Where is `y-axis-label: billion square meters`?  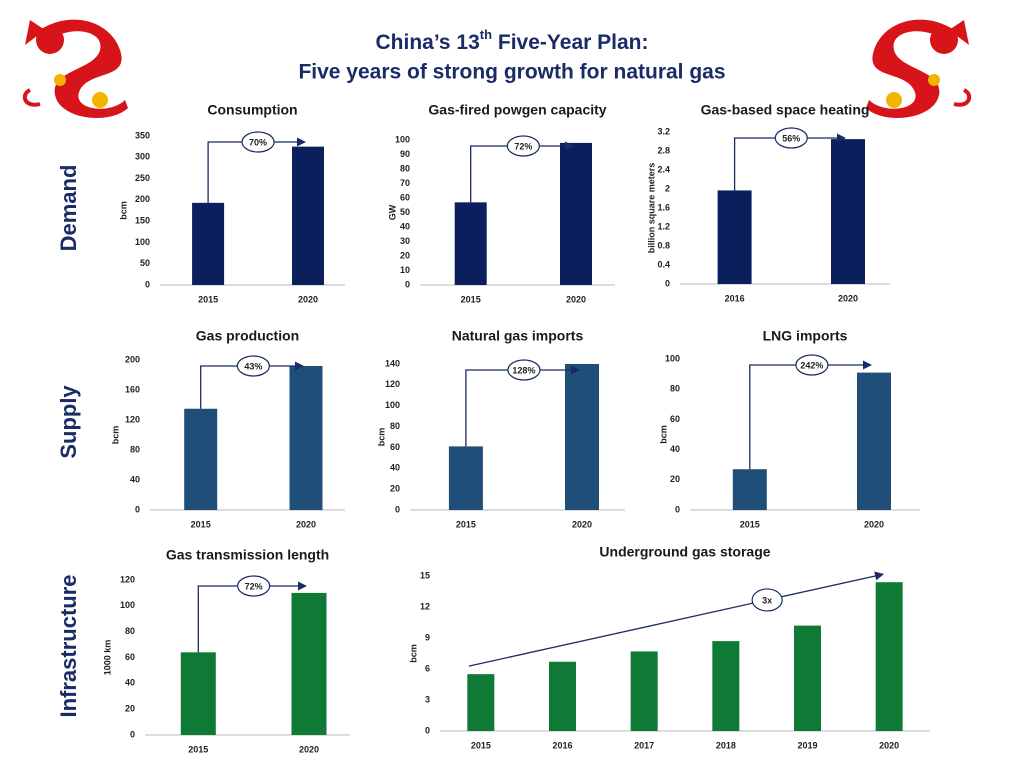
y-axis-label: billion square meters is located at coordinates (651, 208).